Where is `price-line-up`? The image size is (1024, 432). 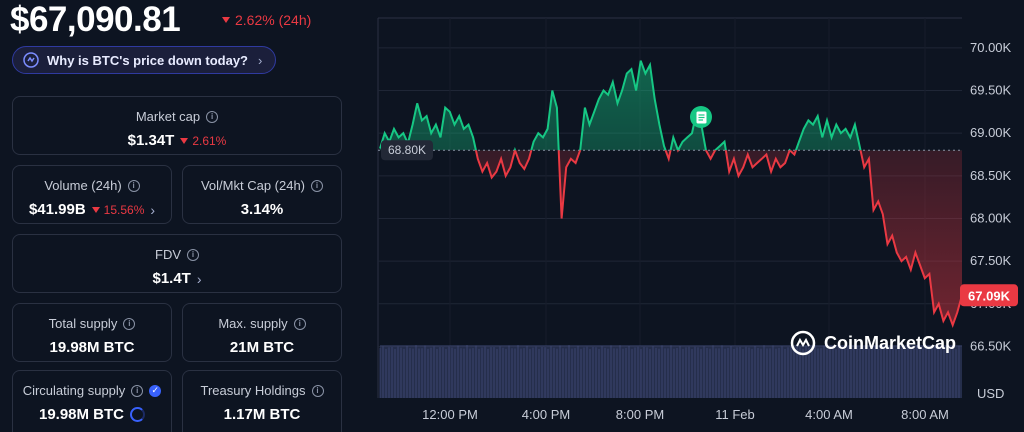 price-line-up is located at coordinates (620, 105).